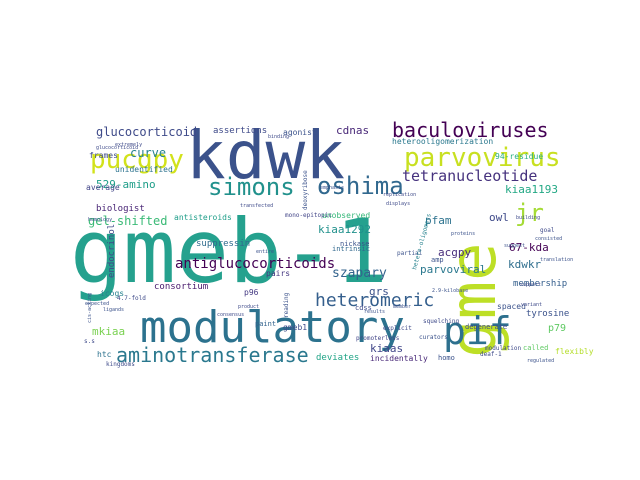 The height and width of the screenshot is (480, 640). What do you see at coordinates (360, 186) in the screenshot?
I see `cloud-word: oshima` at bounding box center [360, 186].